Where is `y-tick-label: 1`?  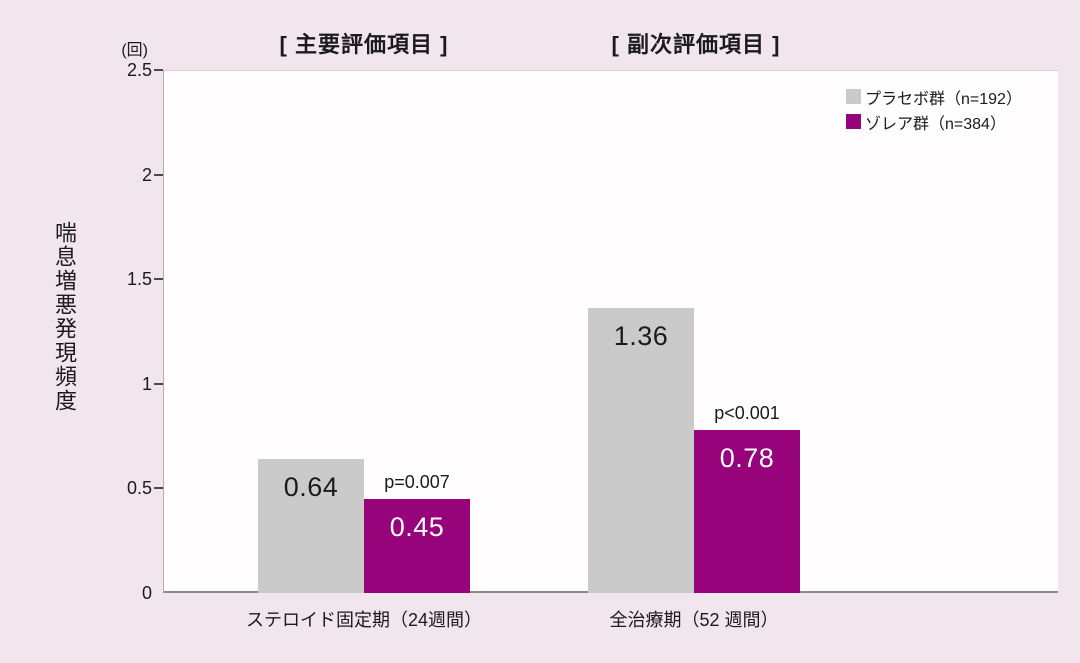 y-tick-label: 1 is located at coordinates (146, 383).